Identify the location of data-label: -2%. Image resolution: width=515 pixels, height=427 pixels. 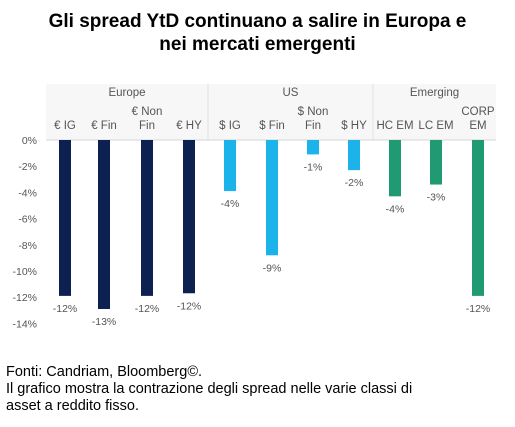
(354, 183).